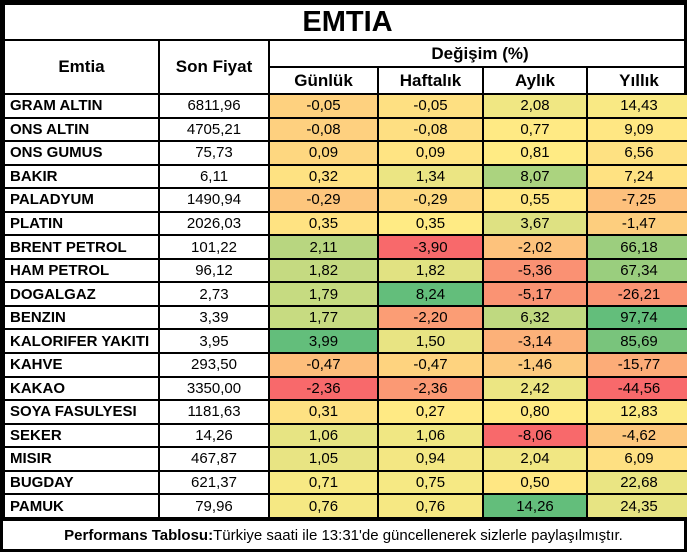 The image size is (687, 552). Describe the element at coordinates (345, 270) in the screenshot. I see `table-row: HAM PETROL 96,12 1,82 1,82 -5,36 67,34` at that location.